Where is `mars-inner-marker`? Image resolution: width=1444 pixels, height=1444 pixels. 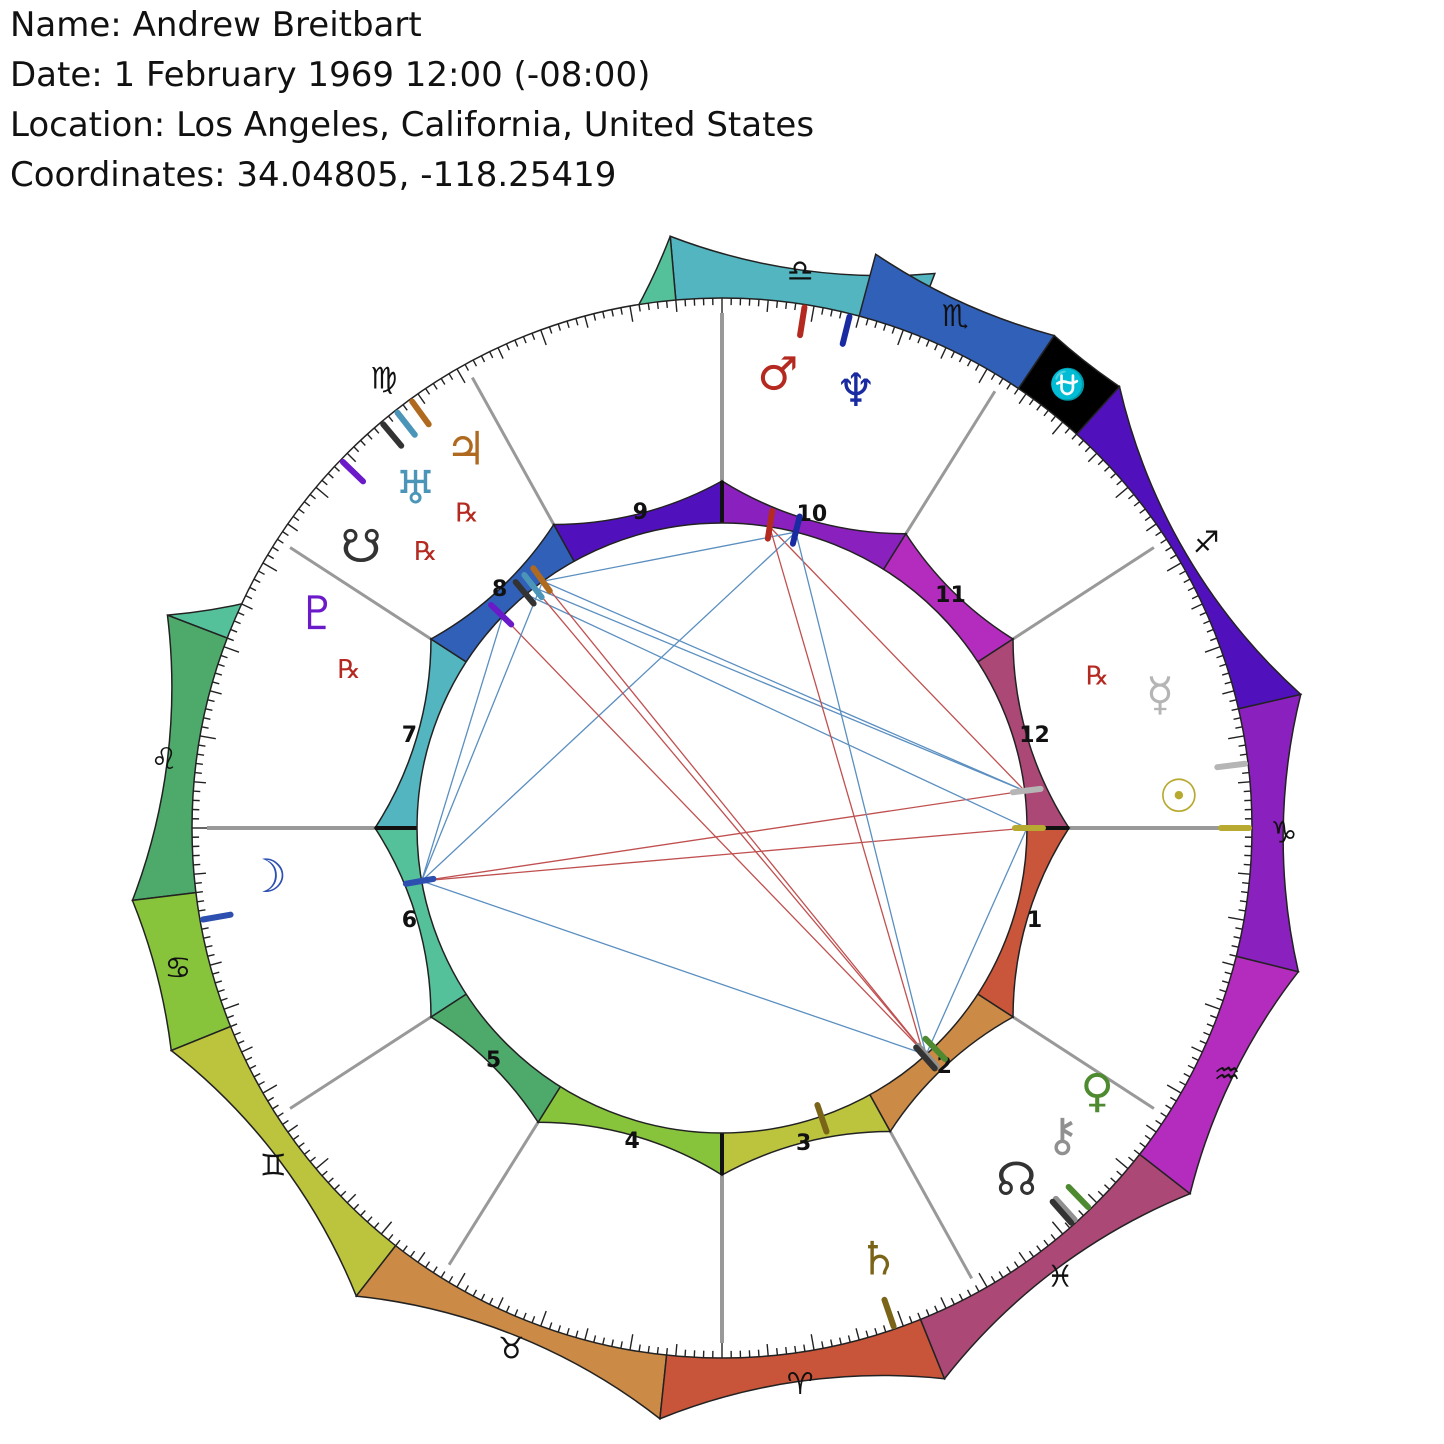 mars-inner-marker is located at coordinates (770, 524).